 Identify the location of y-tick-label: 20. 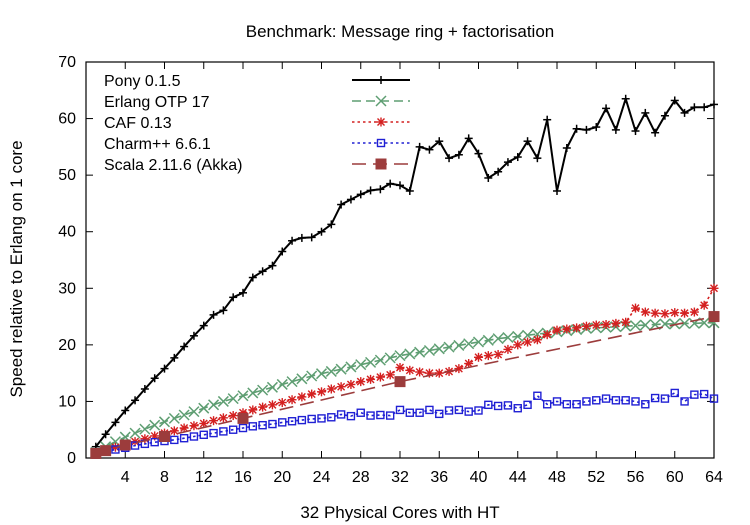
(67, 345).